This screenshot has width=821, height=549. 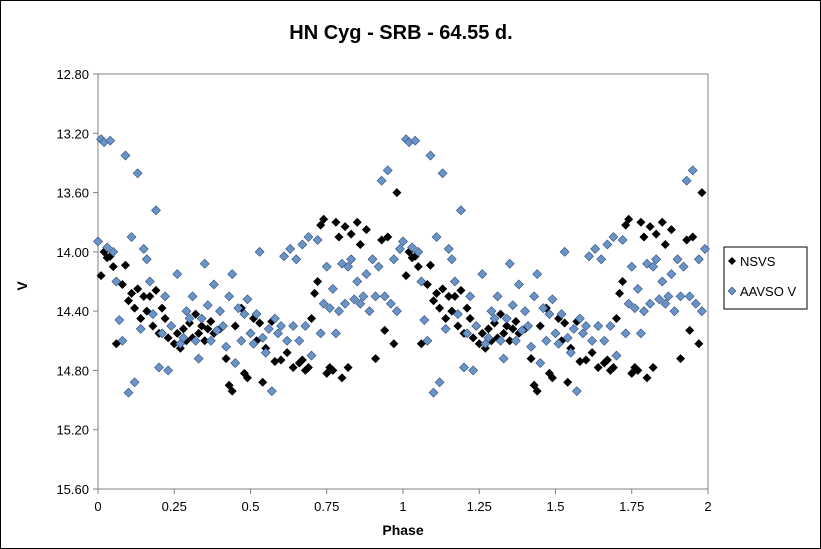 What do you see at coordinates (768, 291) in the screenshot?
I see `legend-label-aavso: AAVSO V` at bounding box center [768, 291].